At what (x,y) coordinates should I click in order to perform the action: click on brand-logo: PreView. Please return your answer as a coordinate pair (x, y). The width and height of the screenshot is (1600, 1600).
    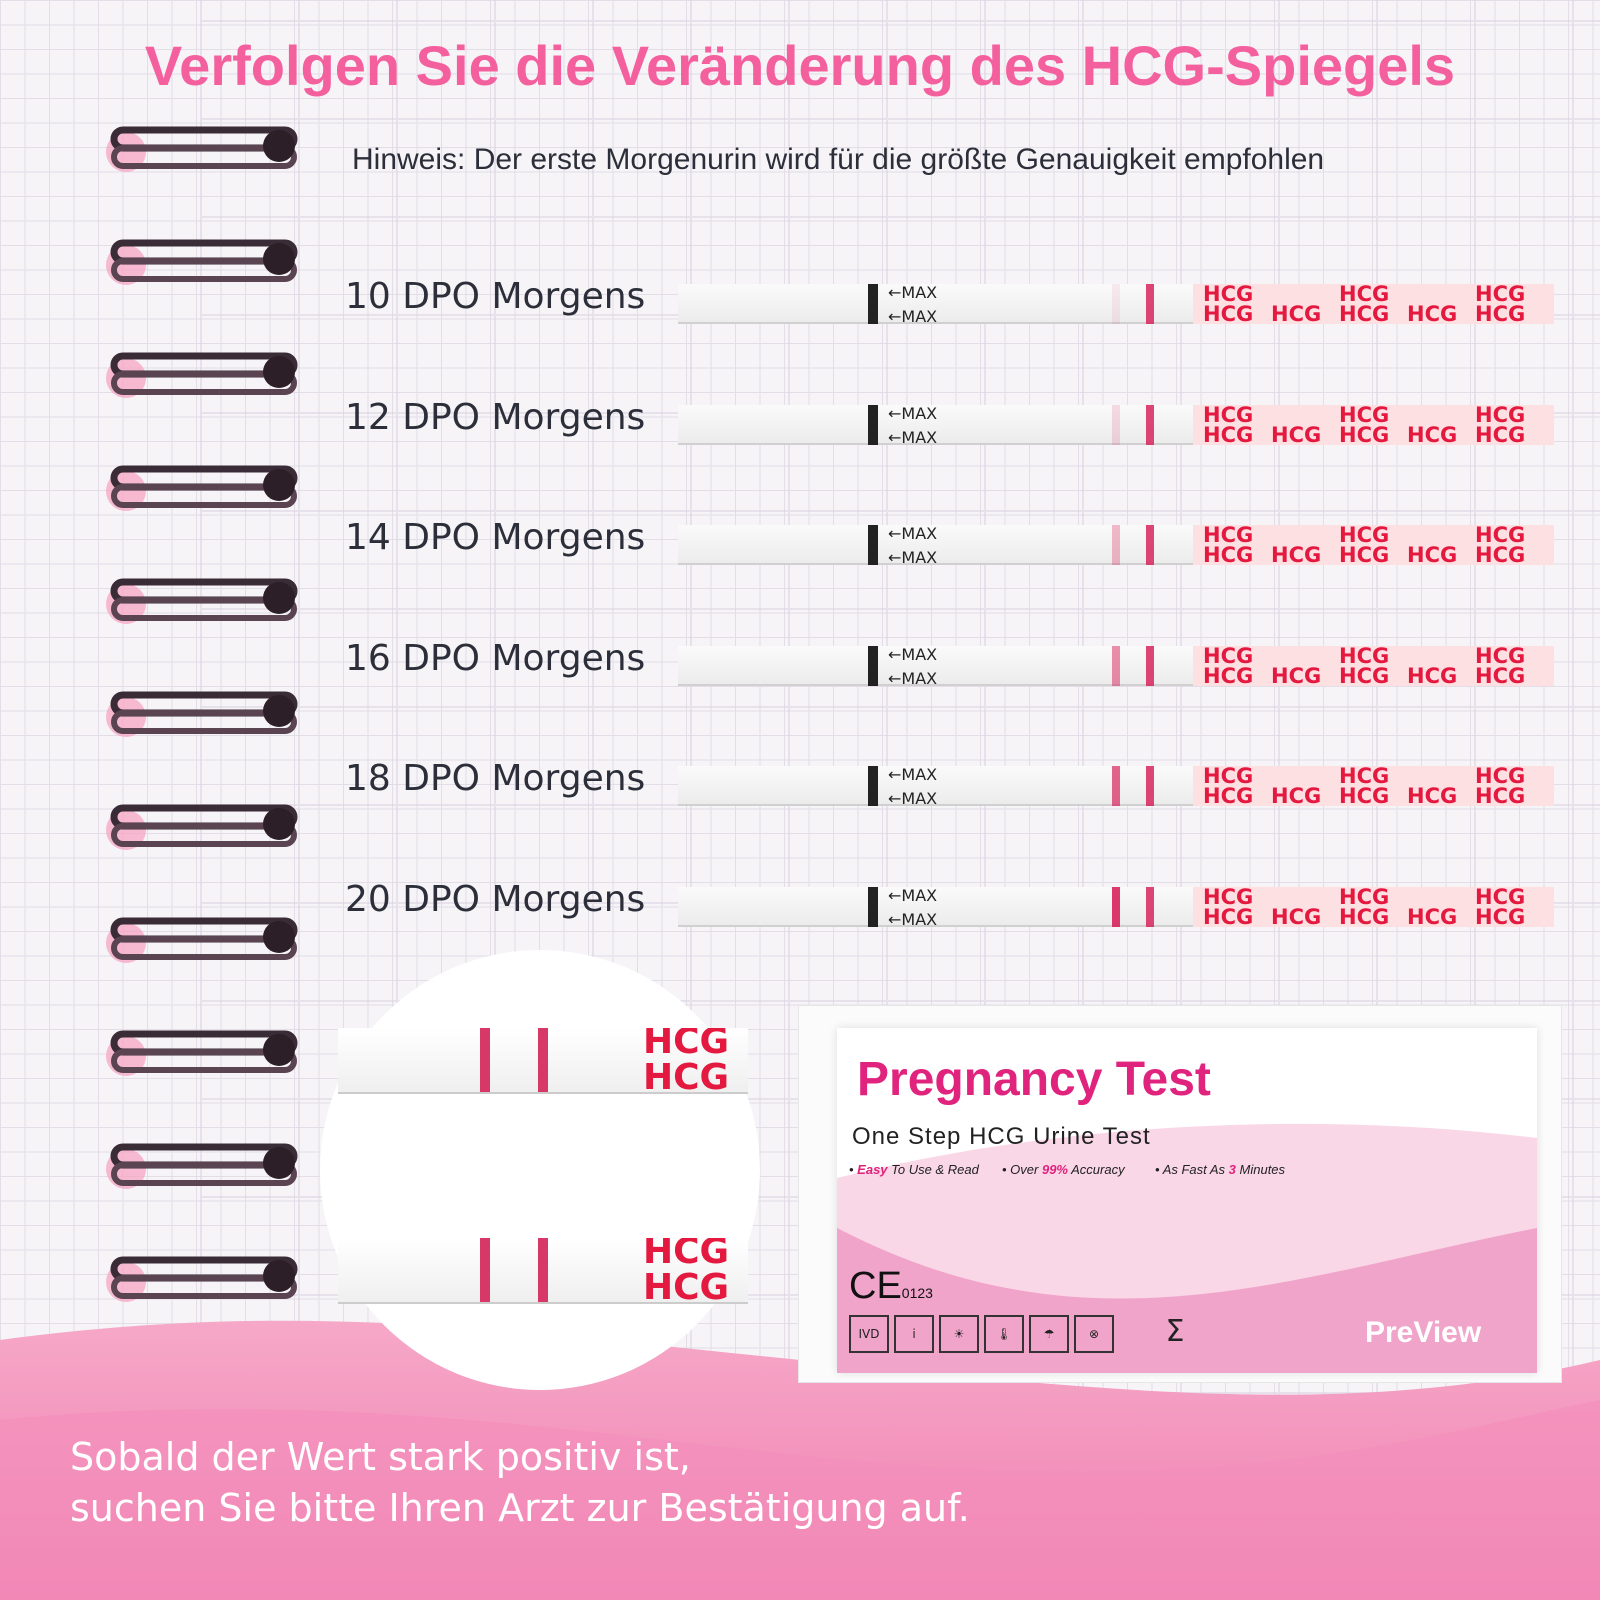
    Looking at the image, I should click on (1423, 1332).